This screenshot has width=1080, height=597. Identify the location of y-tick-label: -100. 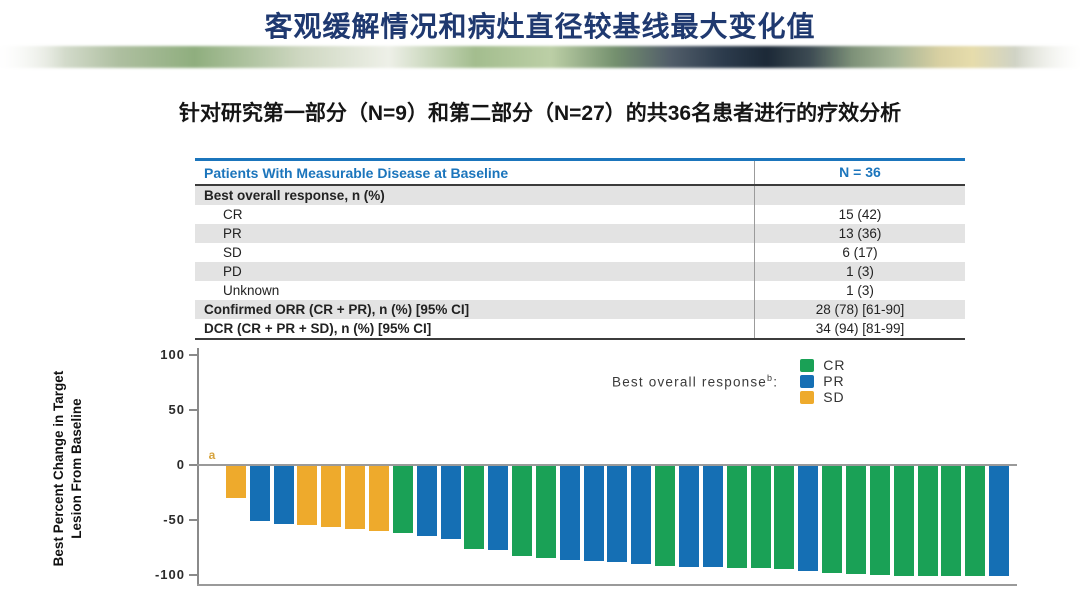
(169, 574).